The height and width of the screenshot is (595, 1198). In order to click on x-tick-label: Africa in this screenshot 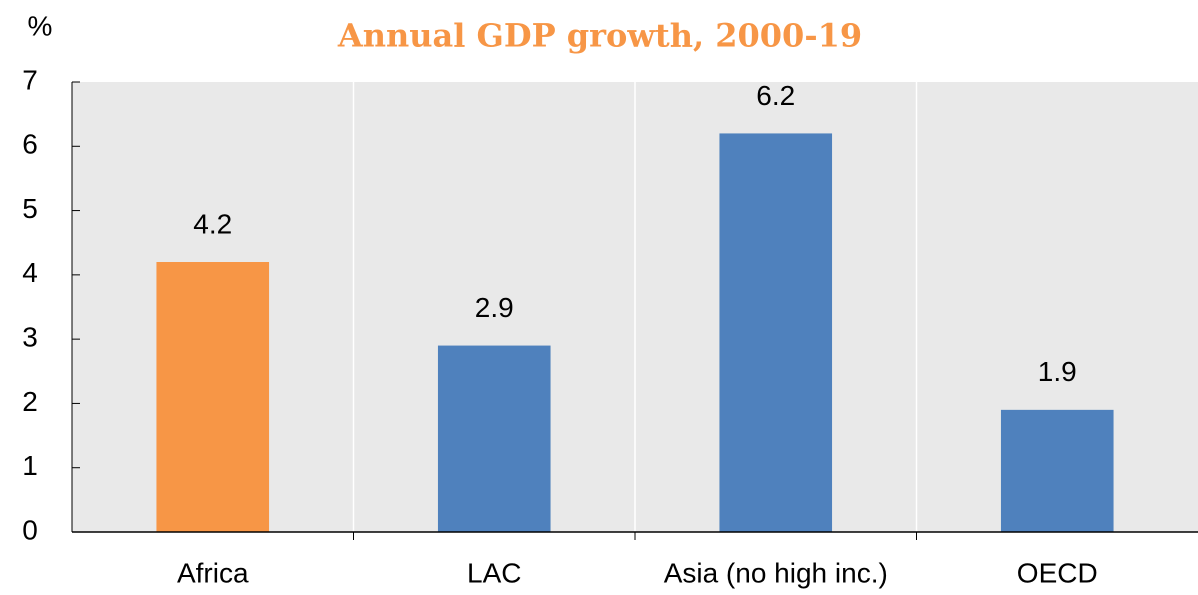, I will do `click(213, 572)`.